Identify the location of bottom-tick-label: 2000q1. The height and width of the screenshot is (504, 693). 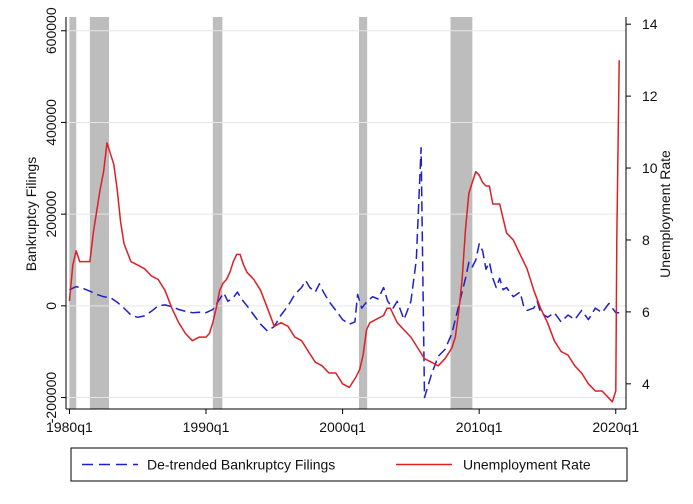
(342, 427).